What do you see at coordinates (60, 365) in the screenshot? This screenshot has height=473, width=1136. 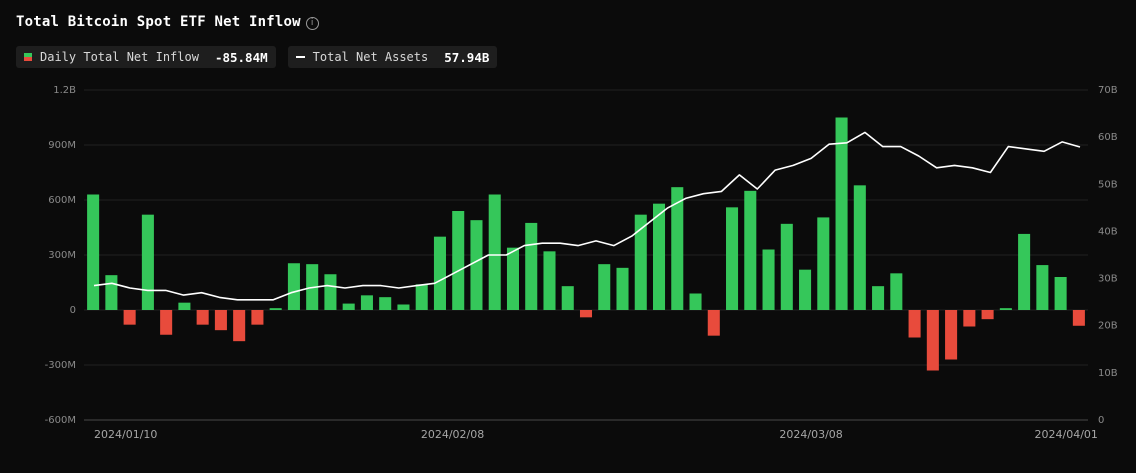 I see `left-tick-label: -300M` at bounding box center [60, 365].